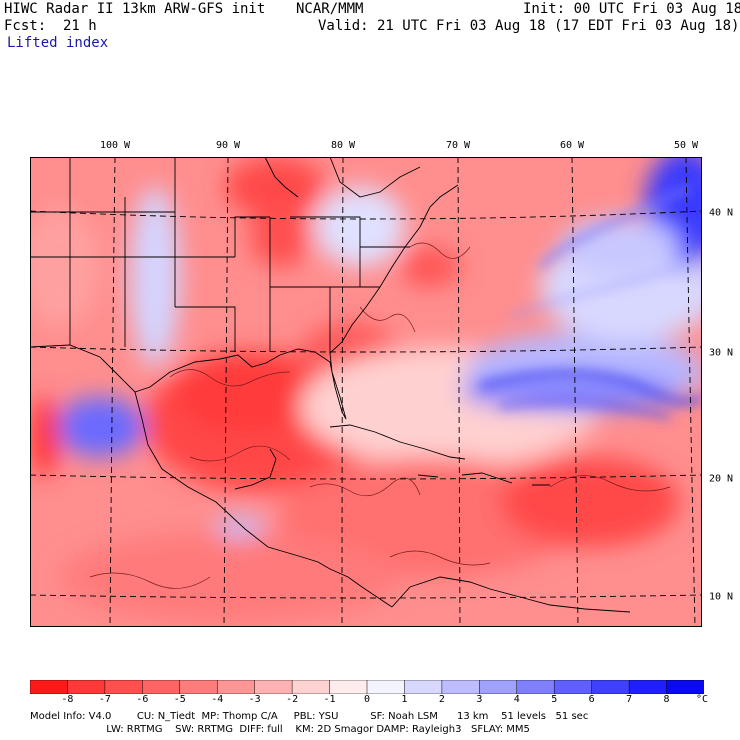 This screenshot has height=740, width=740. What do you see at coordinates (292, 699) in the screenshot?
I see `colorbar-tick-label: -2` at bounding box center [292, 699].